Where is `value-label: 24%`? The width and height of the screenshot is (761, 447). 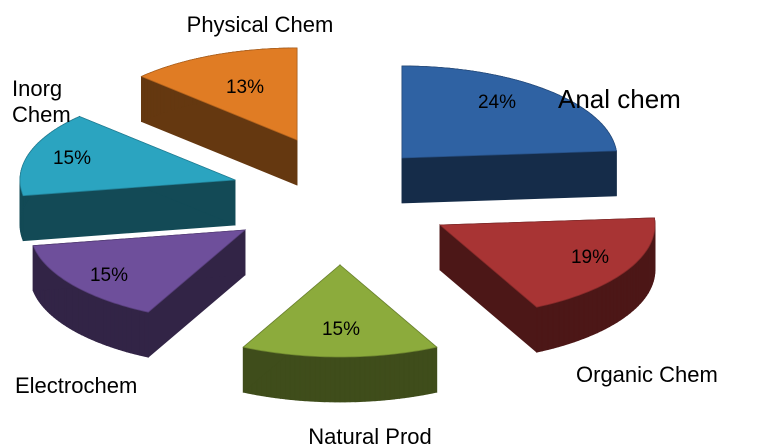
value-label: 24% is located at coordinates (497, 102).